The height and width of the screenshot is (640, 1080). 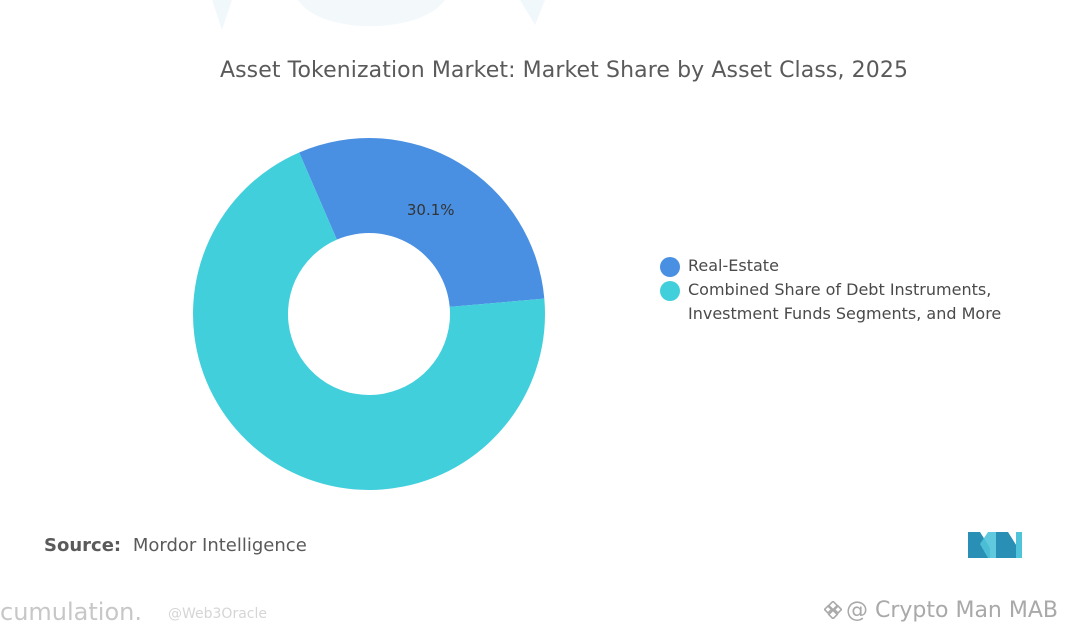 I want to click on legend-label-0-line-0: Real-Estate, so click(x=733, y=265).